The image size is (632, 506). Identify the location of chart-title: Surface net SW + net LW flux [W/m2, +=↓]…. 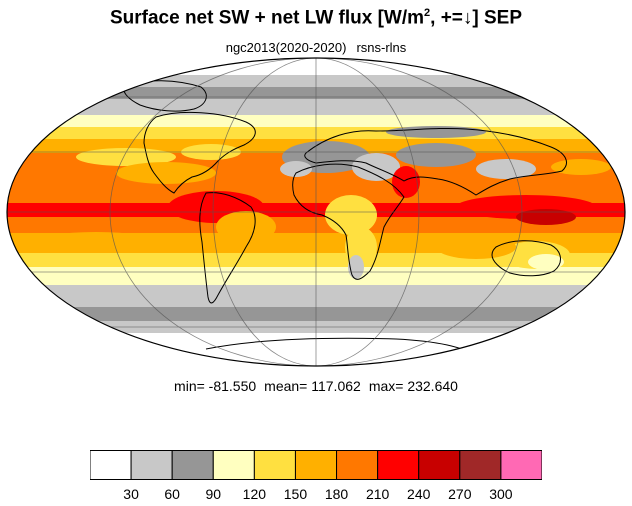
(316, 18).